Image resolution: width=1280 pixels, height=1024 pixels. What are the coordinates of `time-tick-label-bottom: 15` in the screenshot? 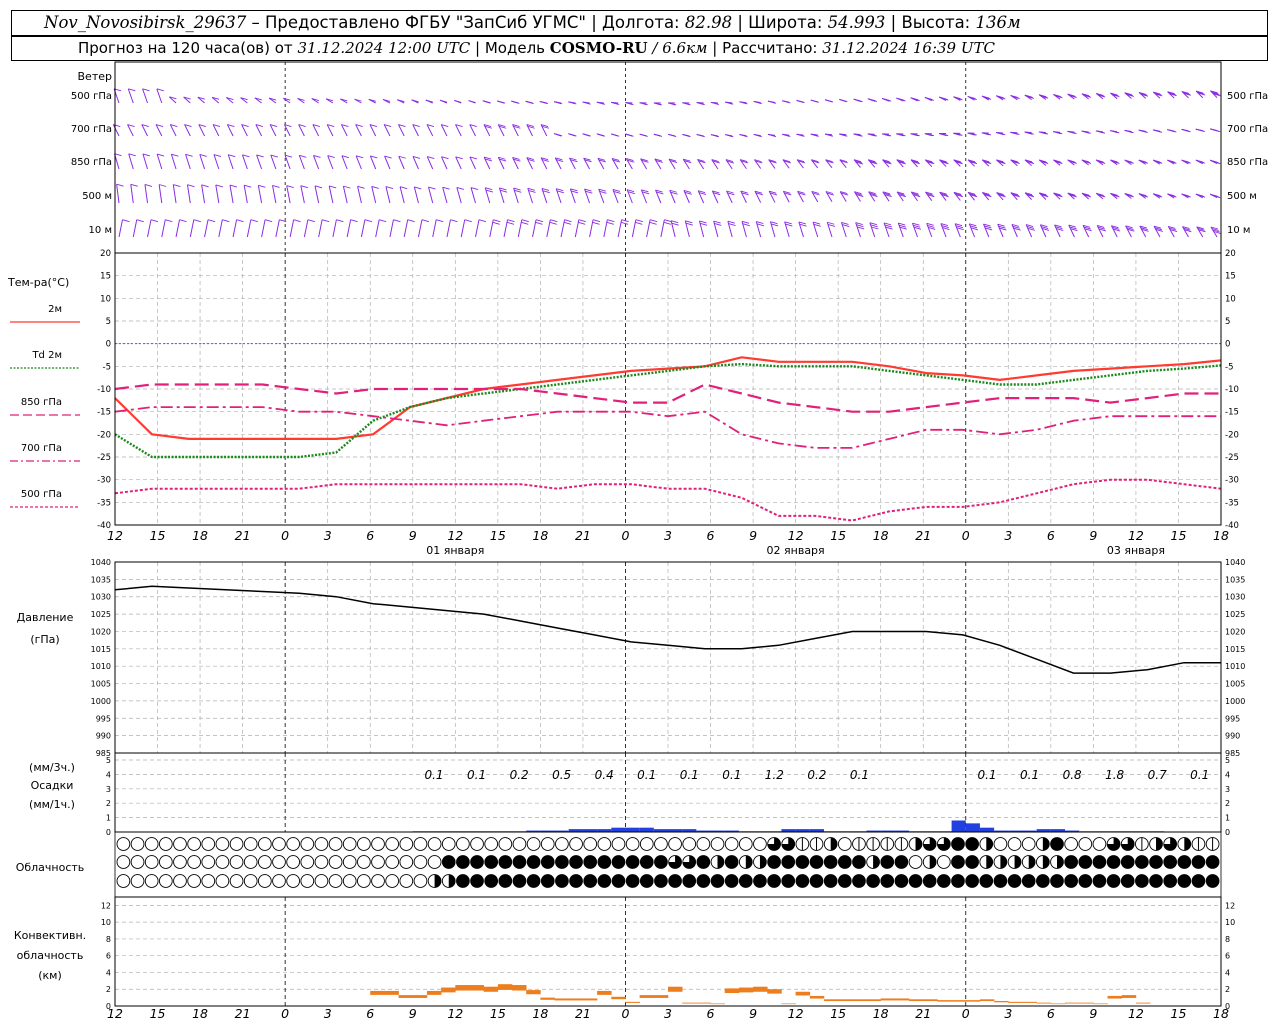 It's located at (498, 1013).